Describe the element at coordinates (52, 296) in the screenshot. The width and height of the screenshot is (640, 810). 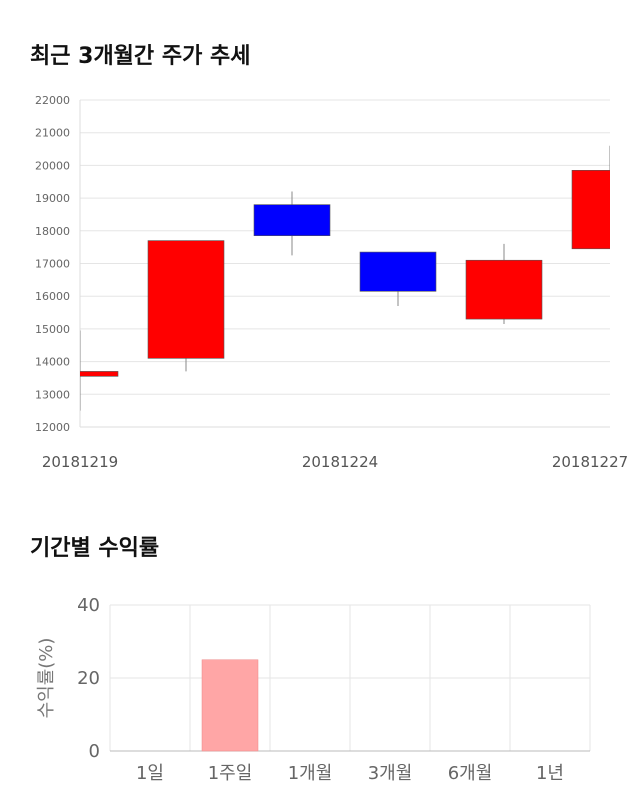
I see `y-tick-label: 16000` at that location.